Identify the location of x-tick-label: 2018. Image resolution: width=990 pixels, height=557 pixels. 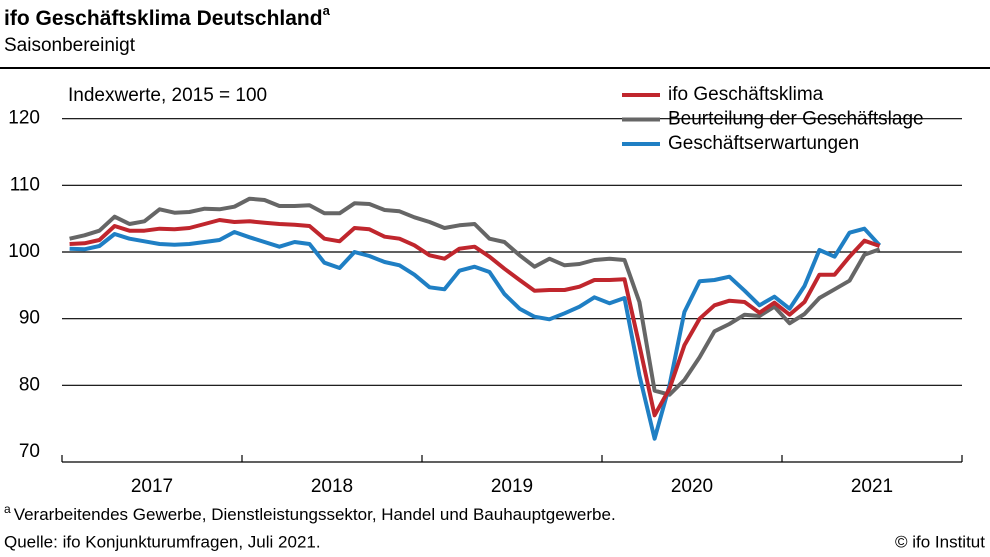
(332, 486).